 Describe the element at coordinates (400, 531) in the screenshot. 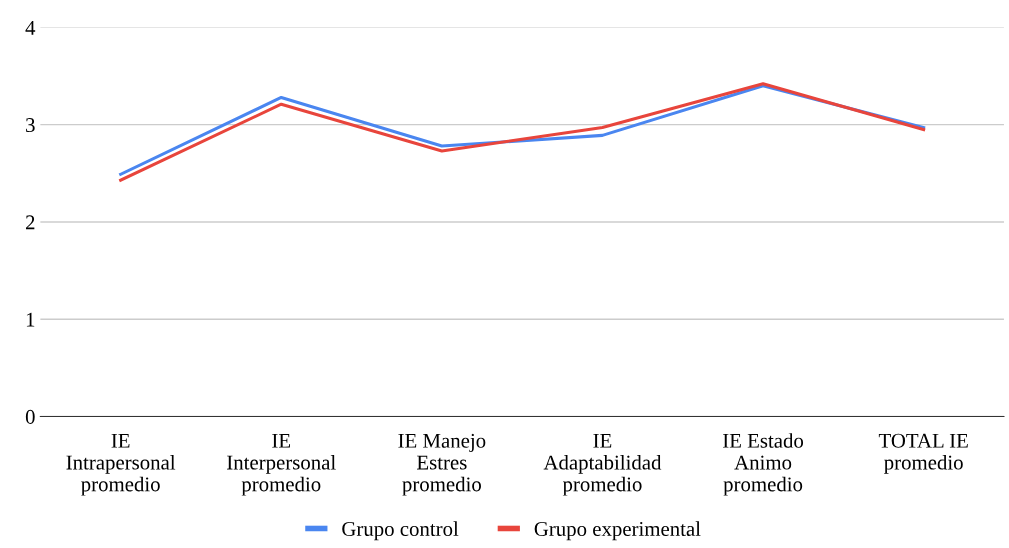

I see `legend-label: Grupo control` at that location.